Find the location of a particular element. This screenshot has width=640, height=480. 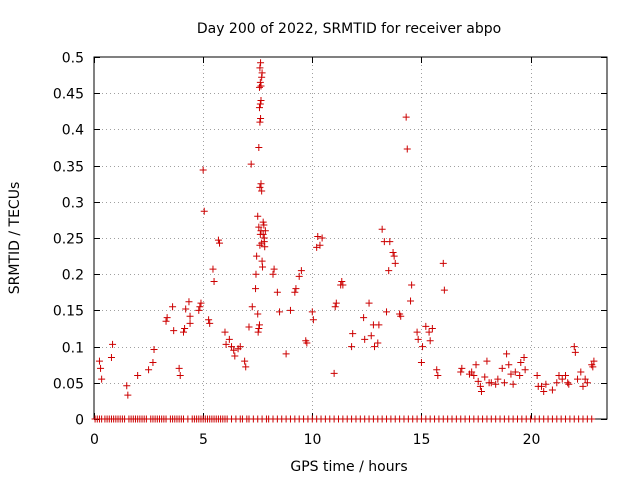

y-tick-label: 0.1 is located at coordinates (73, 349).